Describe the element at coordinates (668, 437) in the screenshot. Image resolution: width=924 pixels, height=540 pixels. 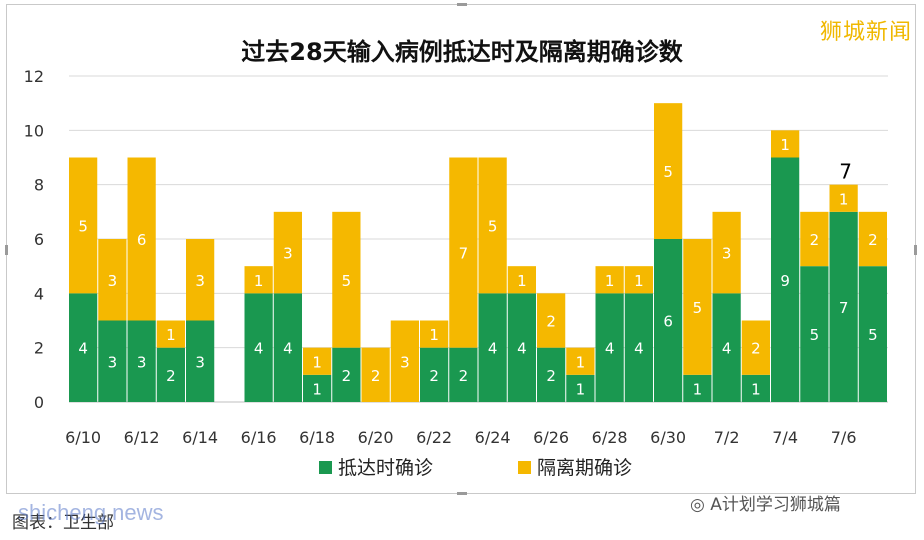
I see `x-tick-label: 6/30` at that location.